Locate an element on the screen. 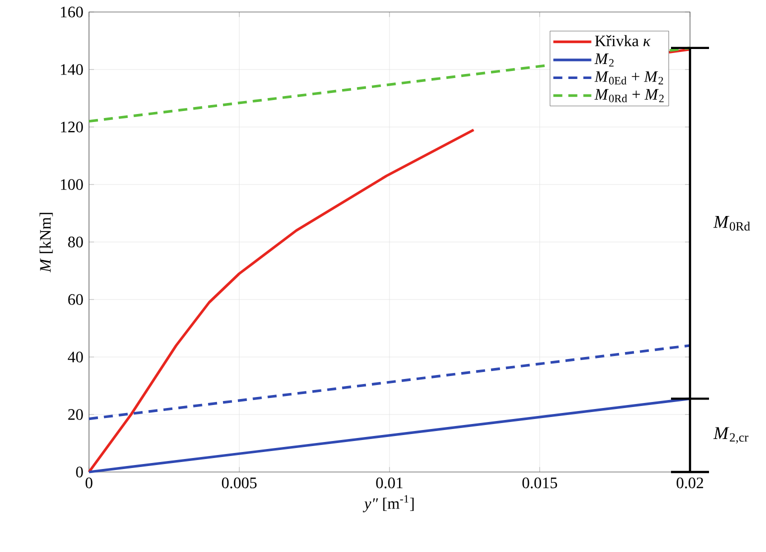  legend-label: Křivka κ is located at coordinates (623, 40).